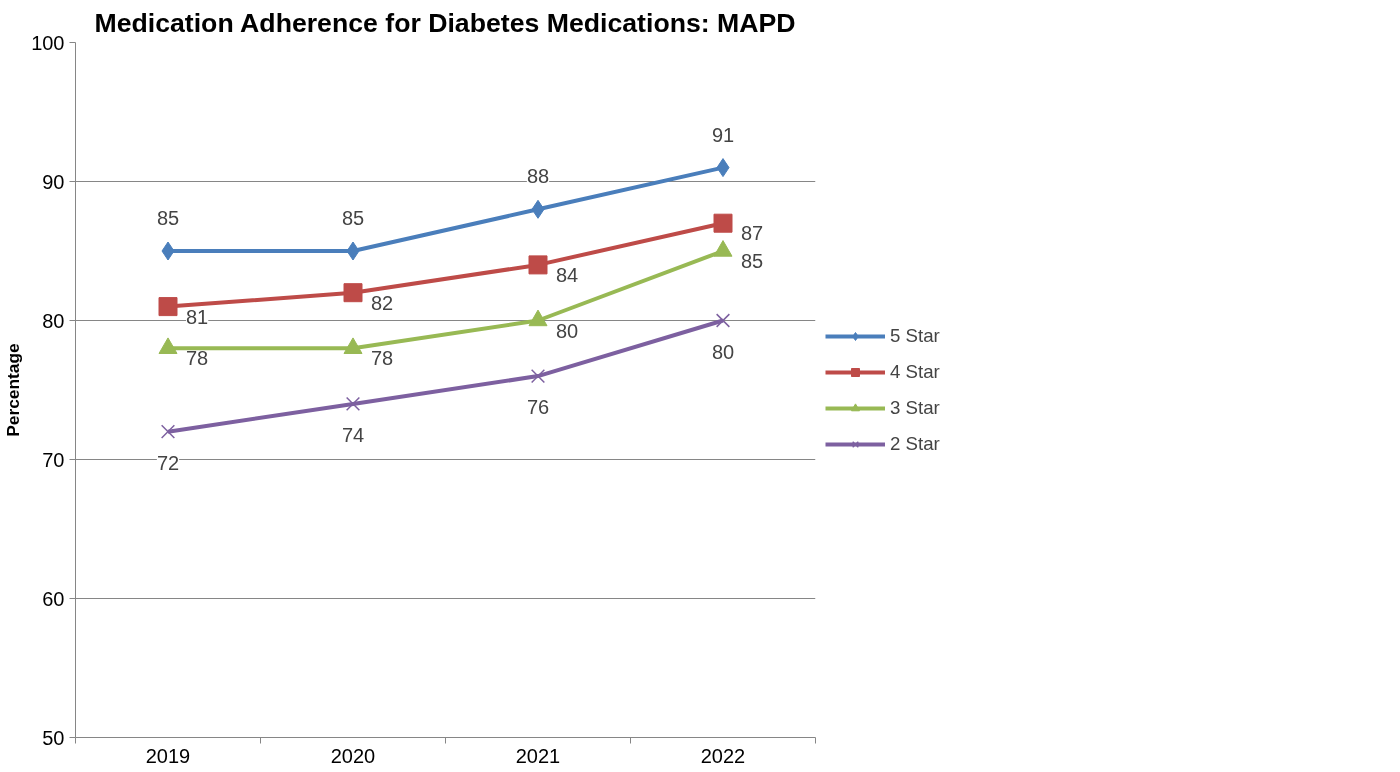 This screenshot has height=772, width=1400. Describe the element at coordinates (53, 181) in the screenshot. I see `y-tick-label: 90` at that location.